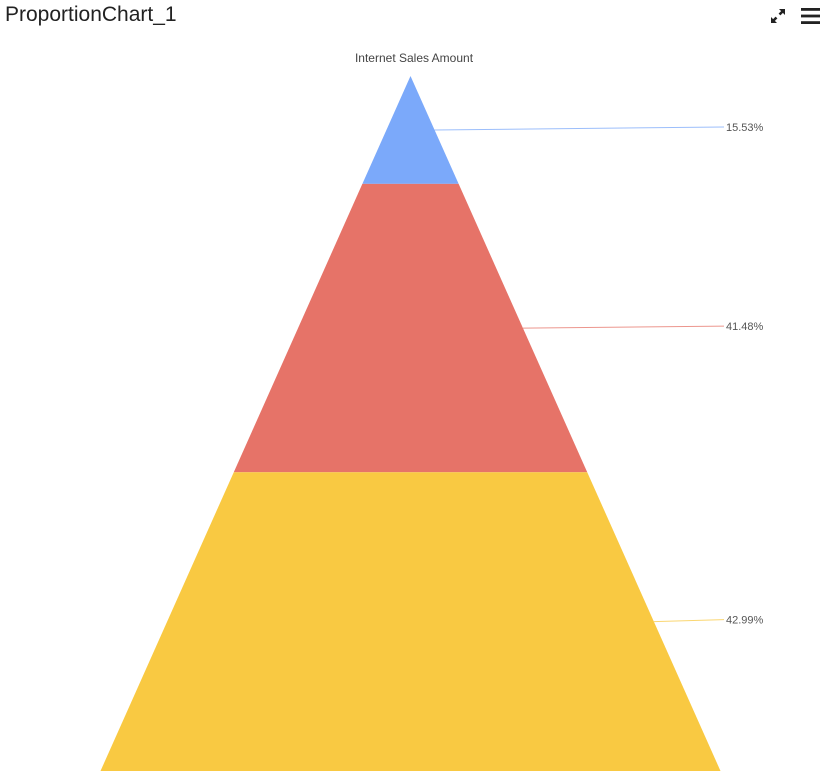 This screenshot has width=822, height=771. What do you see at coordinates (411, 17) in the screenshot?
I see `widget-header: ProportionChart_1` at bounding box center [411, 17].